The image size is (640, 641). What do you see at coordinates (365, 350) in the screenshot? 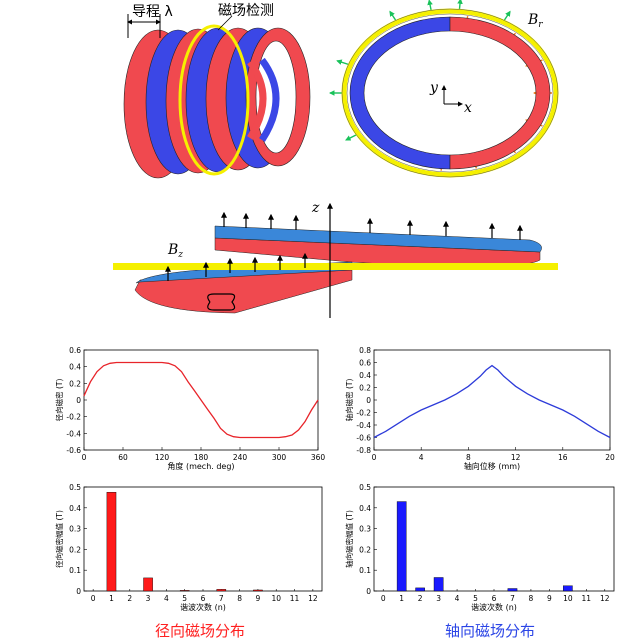
I see `y-tick-label: 0.8` at bounding box center [365, 350].